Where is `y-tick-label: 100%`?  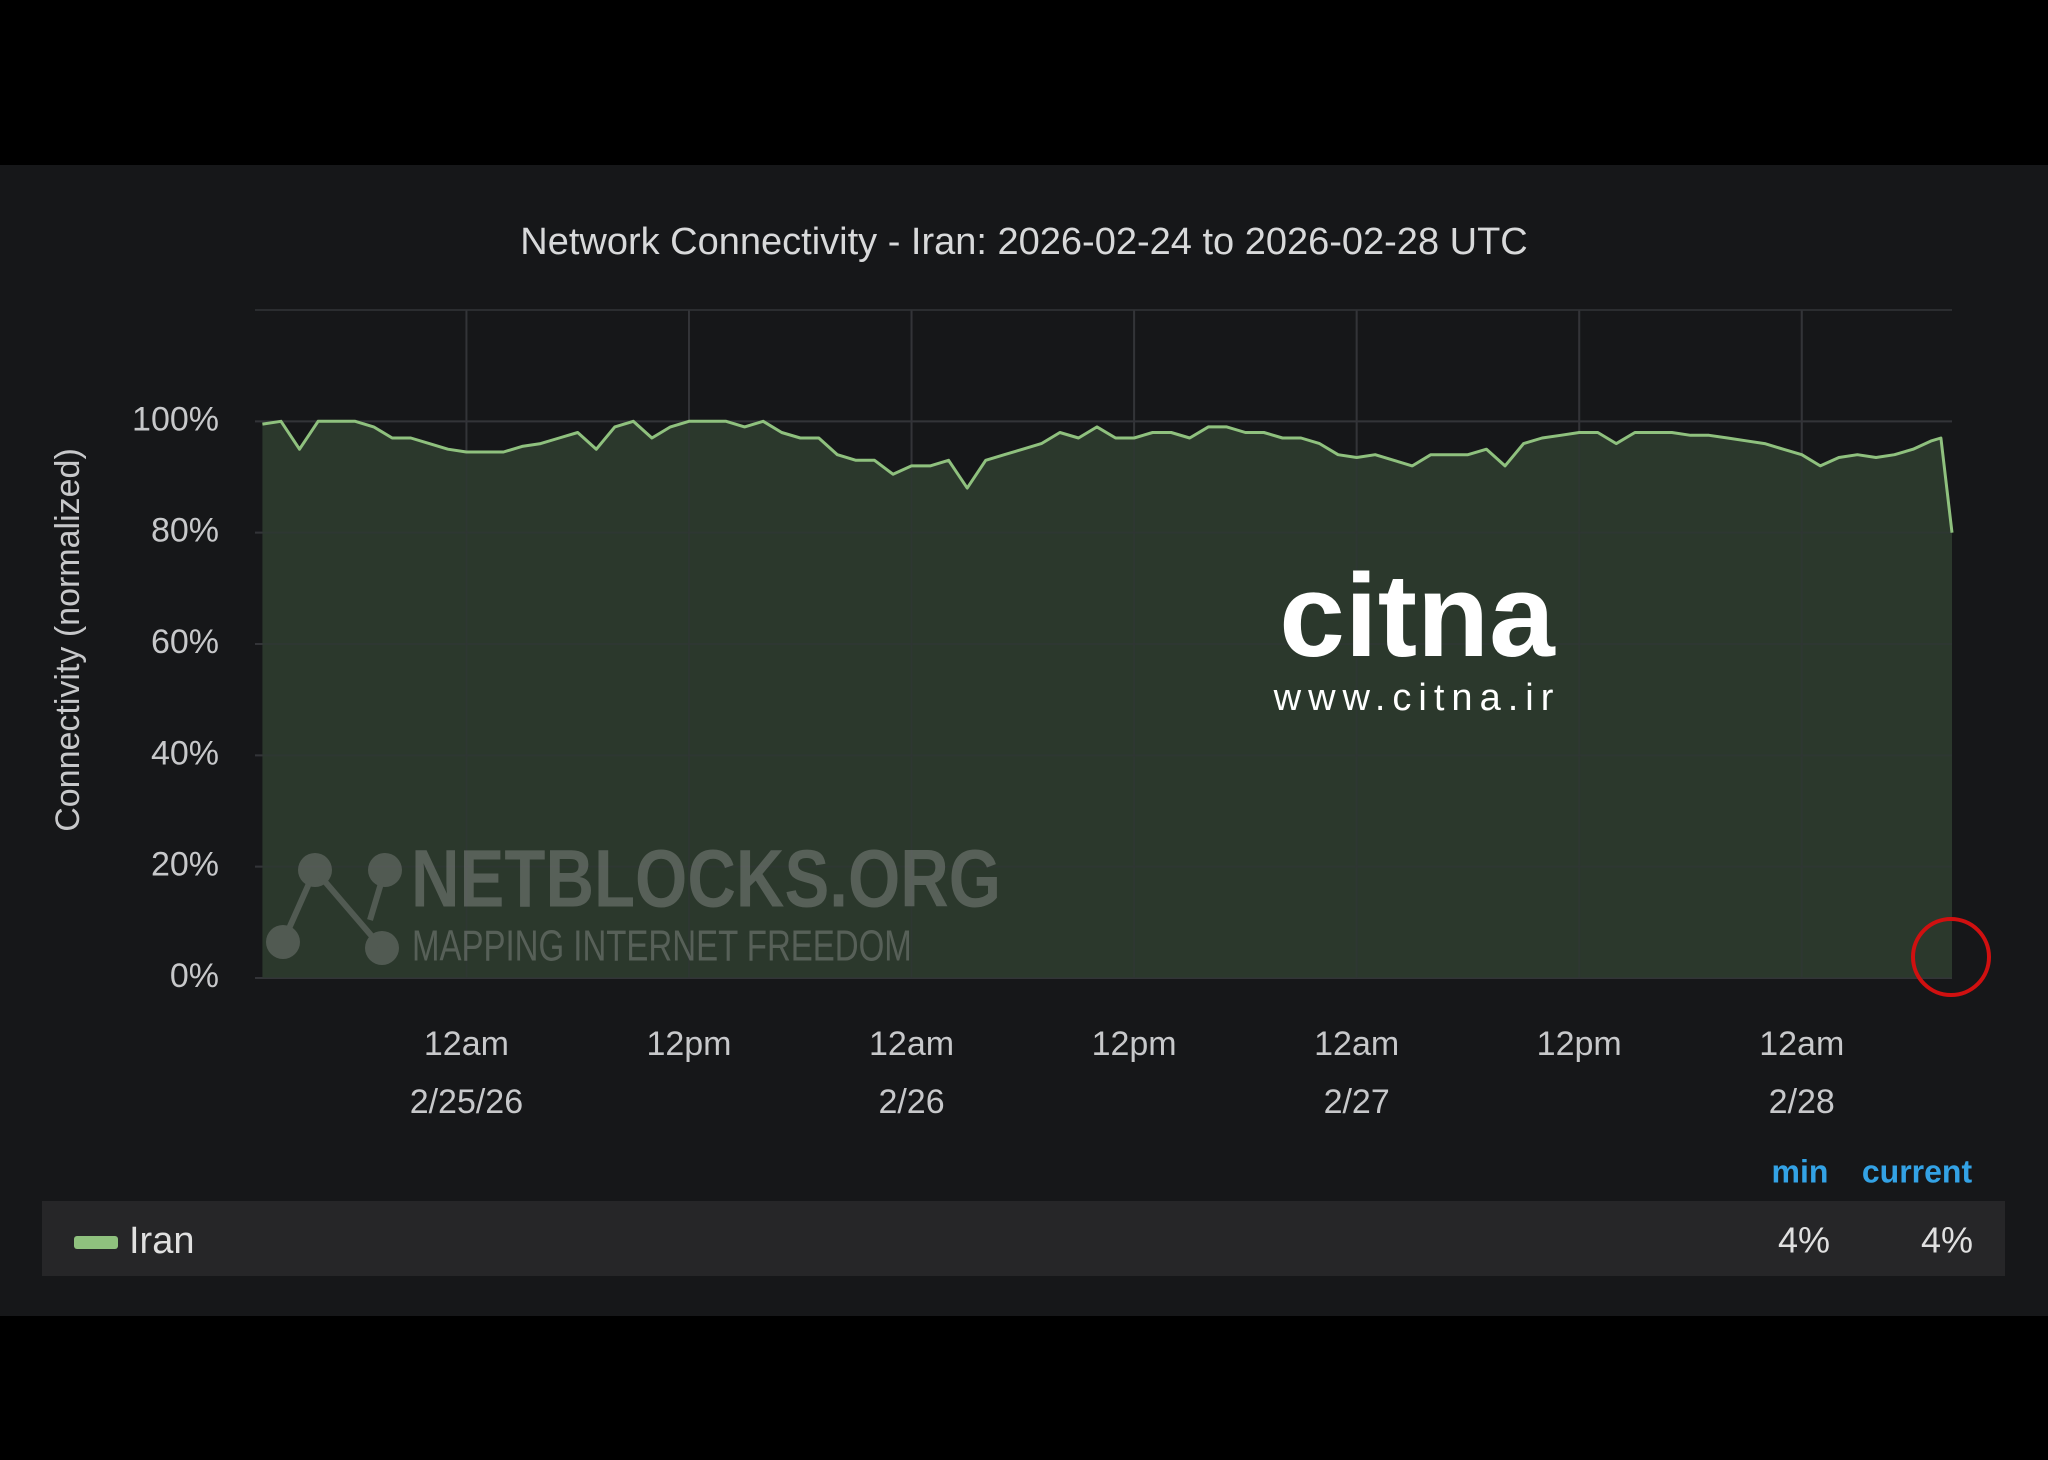
y-tick-label: 100% is located at coordinates (175, 419).